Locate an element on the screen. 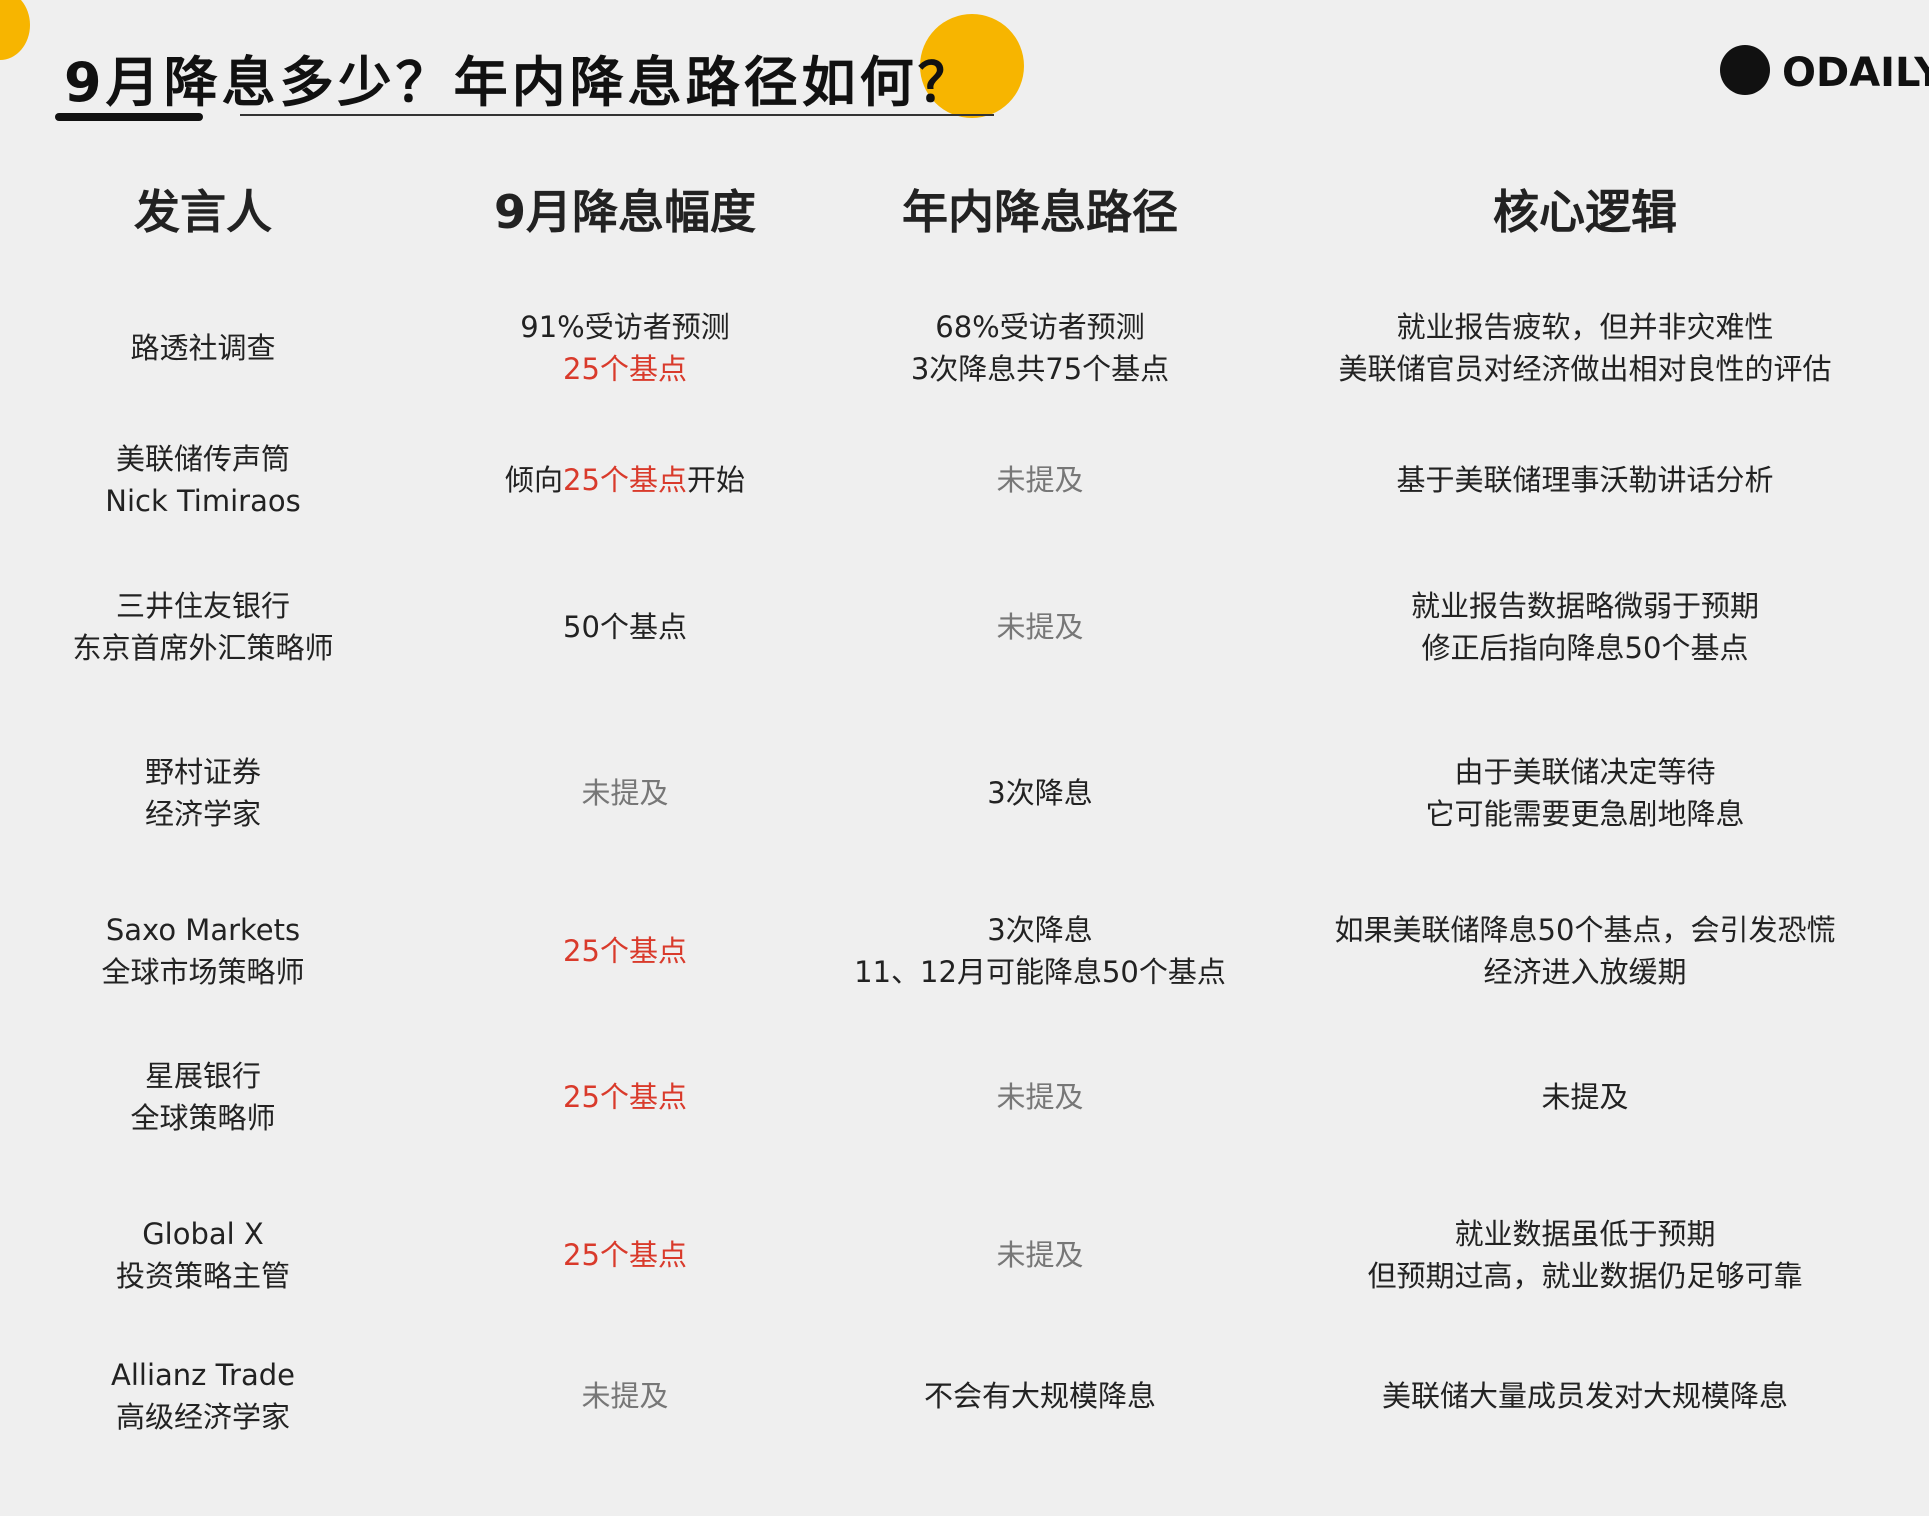  cell-line: 高级经济学家 is located at coordinates (202, 1417).